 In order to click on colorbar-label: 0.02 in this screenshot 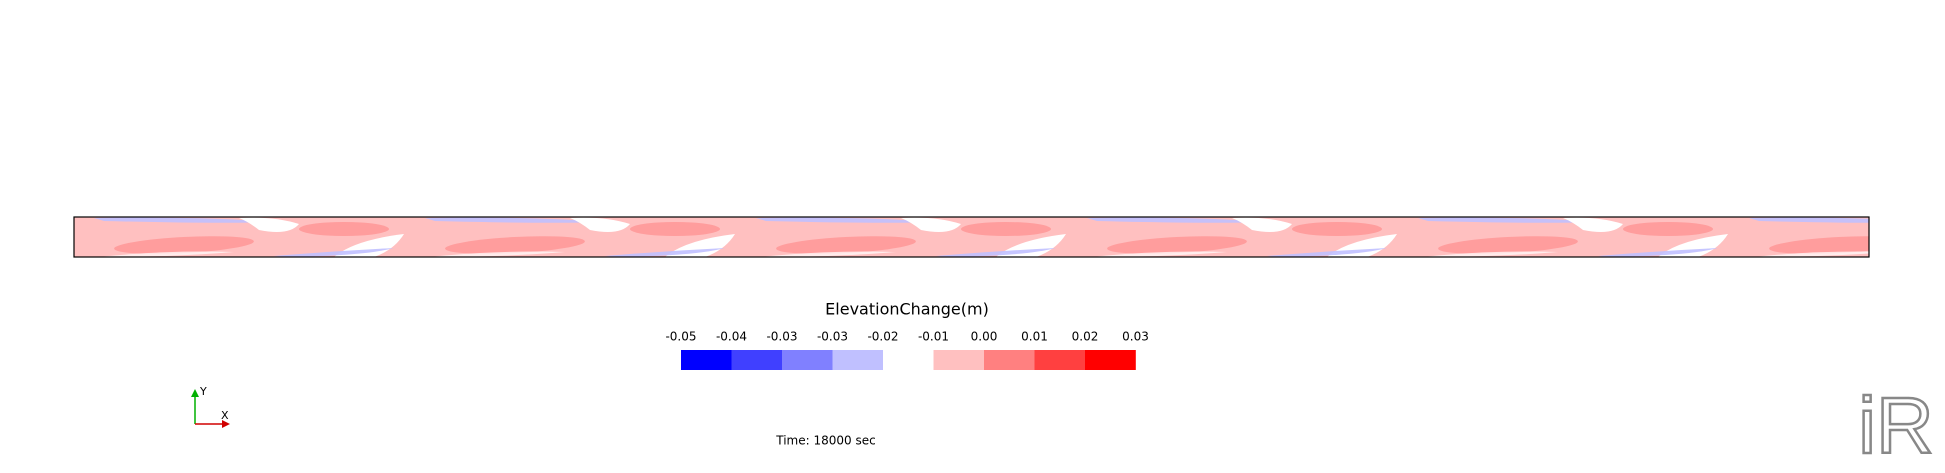, I will do `click(1085, 337)`.